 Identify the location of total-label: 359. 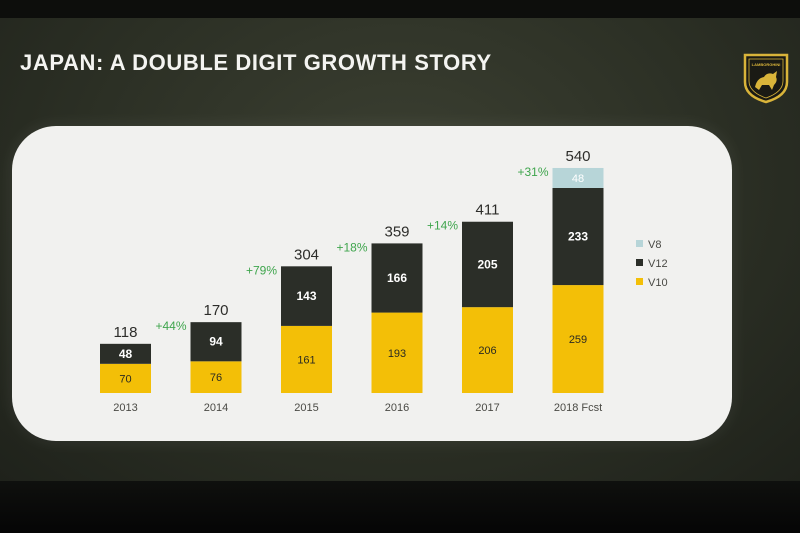
(396, 231).